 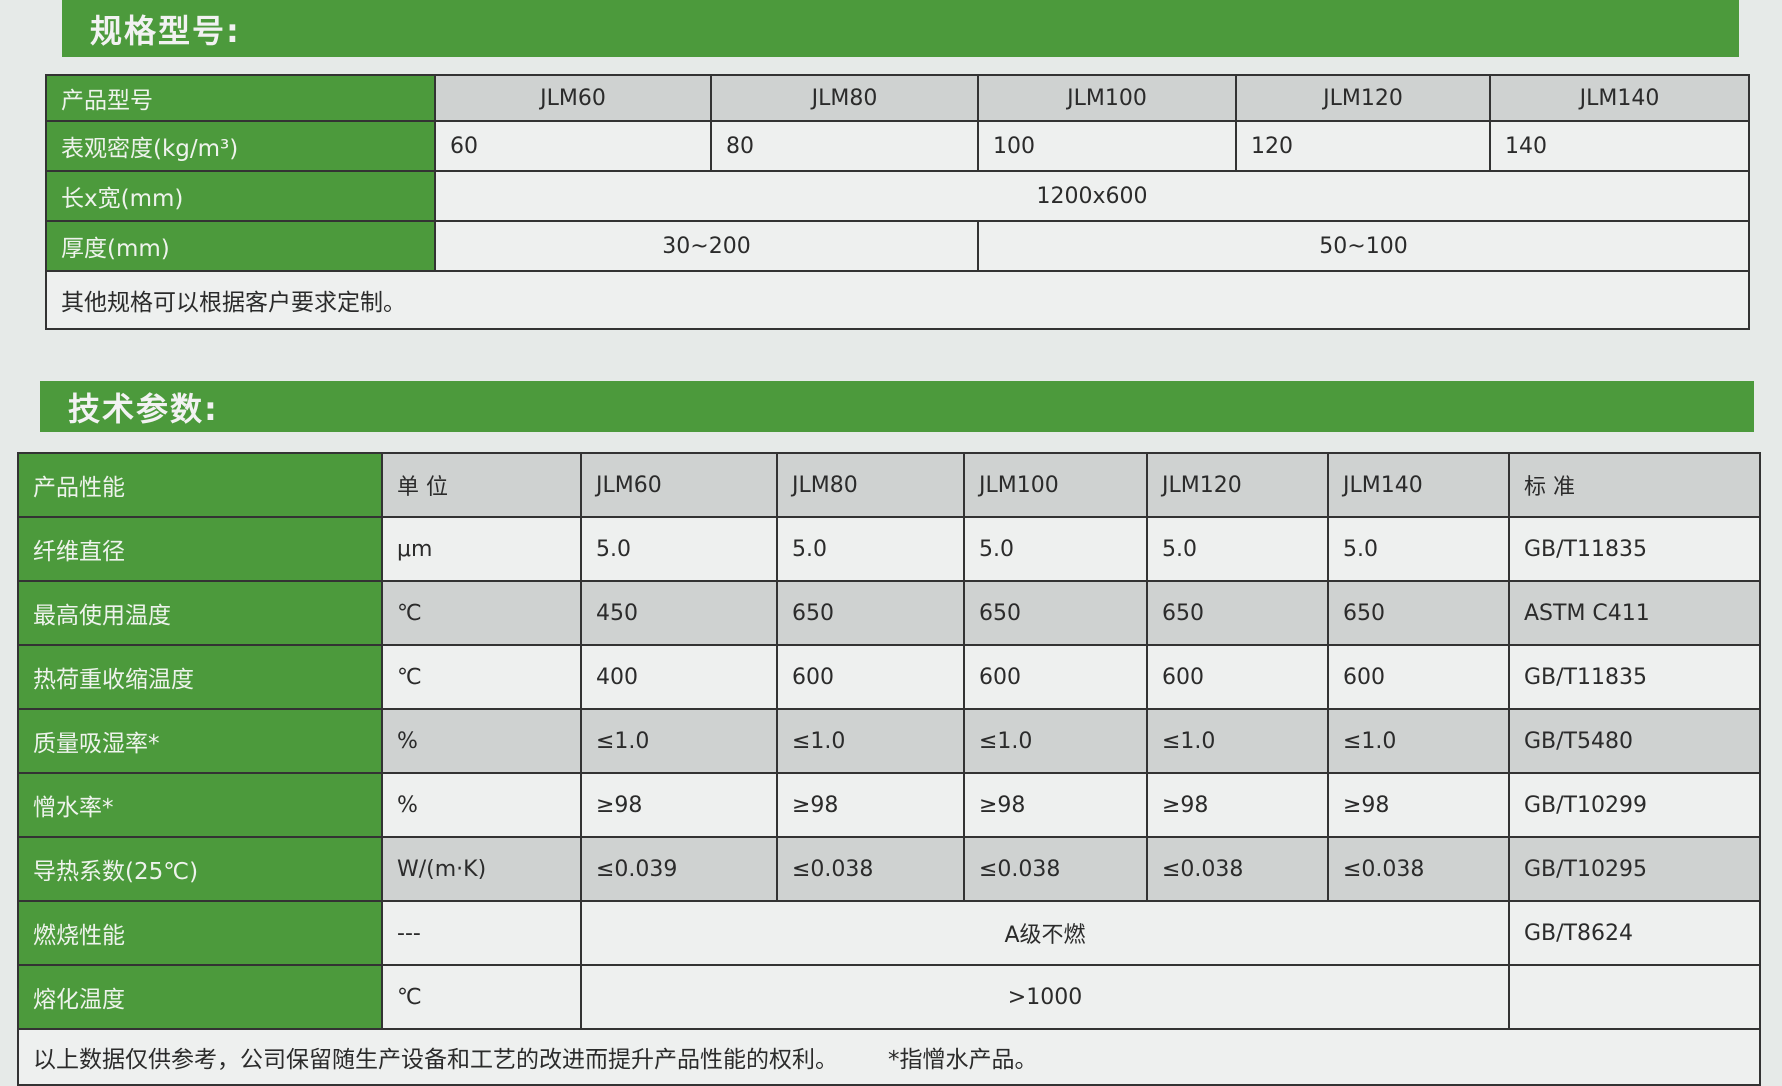 I want to click on header-cell: 产品性能, so click(x=200, y=485).